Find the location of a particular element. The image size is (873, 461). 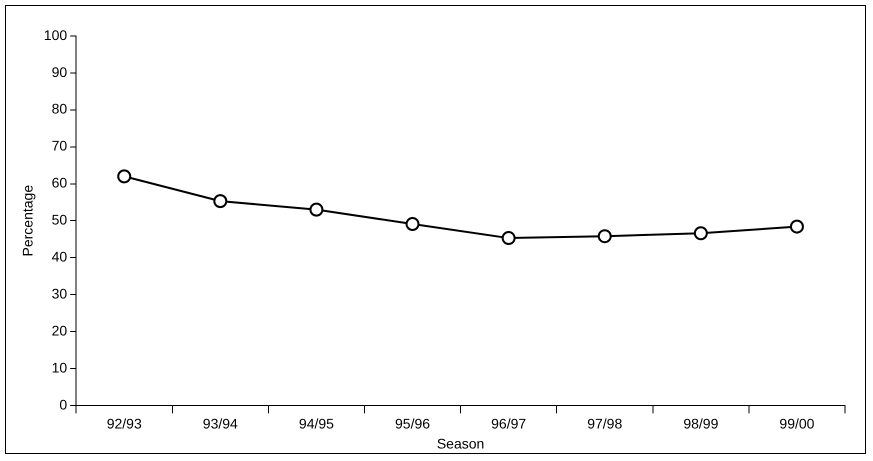

x-tick-label: 98/99 is located at coordinates (701, 424).